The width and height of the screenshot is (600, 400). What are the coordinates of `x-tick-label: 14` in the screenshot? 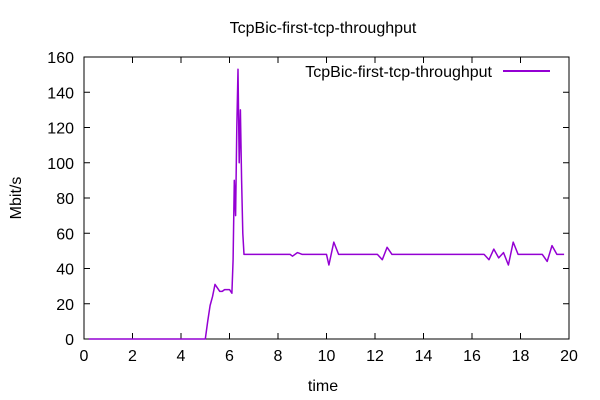 It's located at (424, 356).